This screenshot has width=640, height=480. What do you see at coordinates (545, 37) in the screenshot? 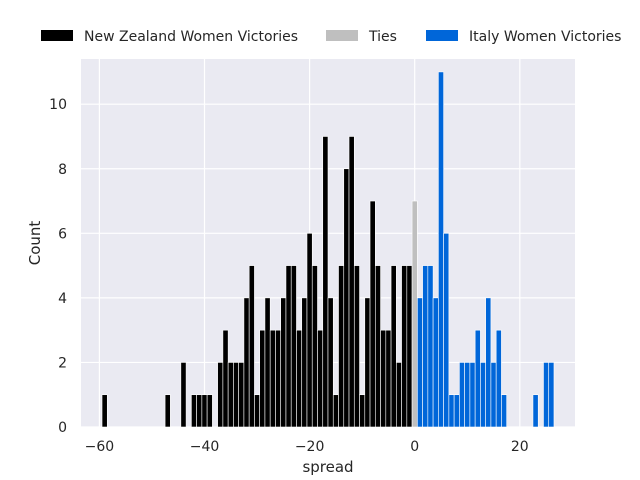
I see `legend-label: Italy Women Victories` at bounding box center [545, 37].